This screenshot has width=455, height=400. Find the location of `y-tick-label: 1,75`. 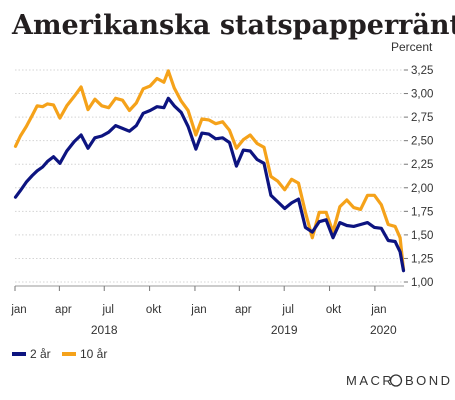

y-tick-label: 1,75 is located at coordinates (422, 212).